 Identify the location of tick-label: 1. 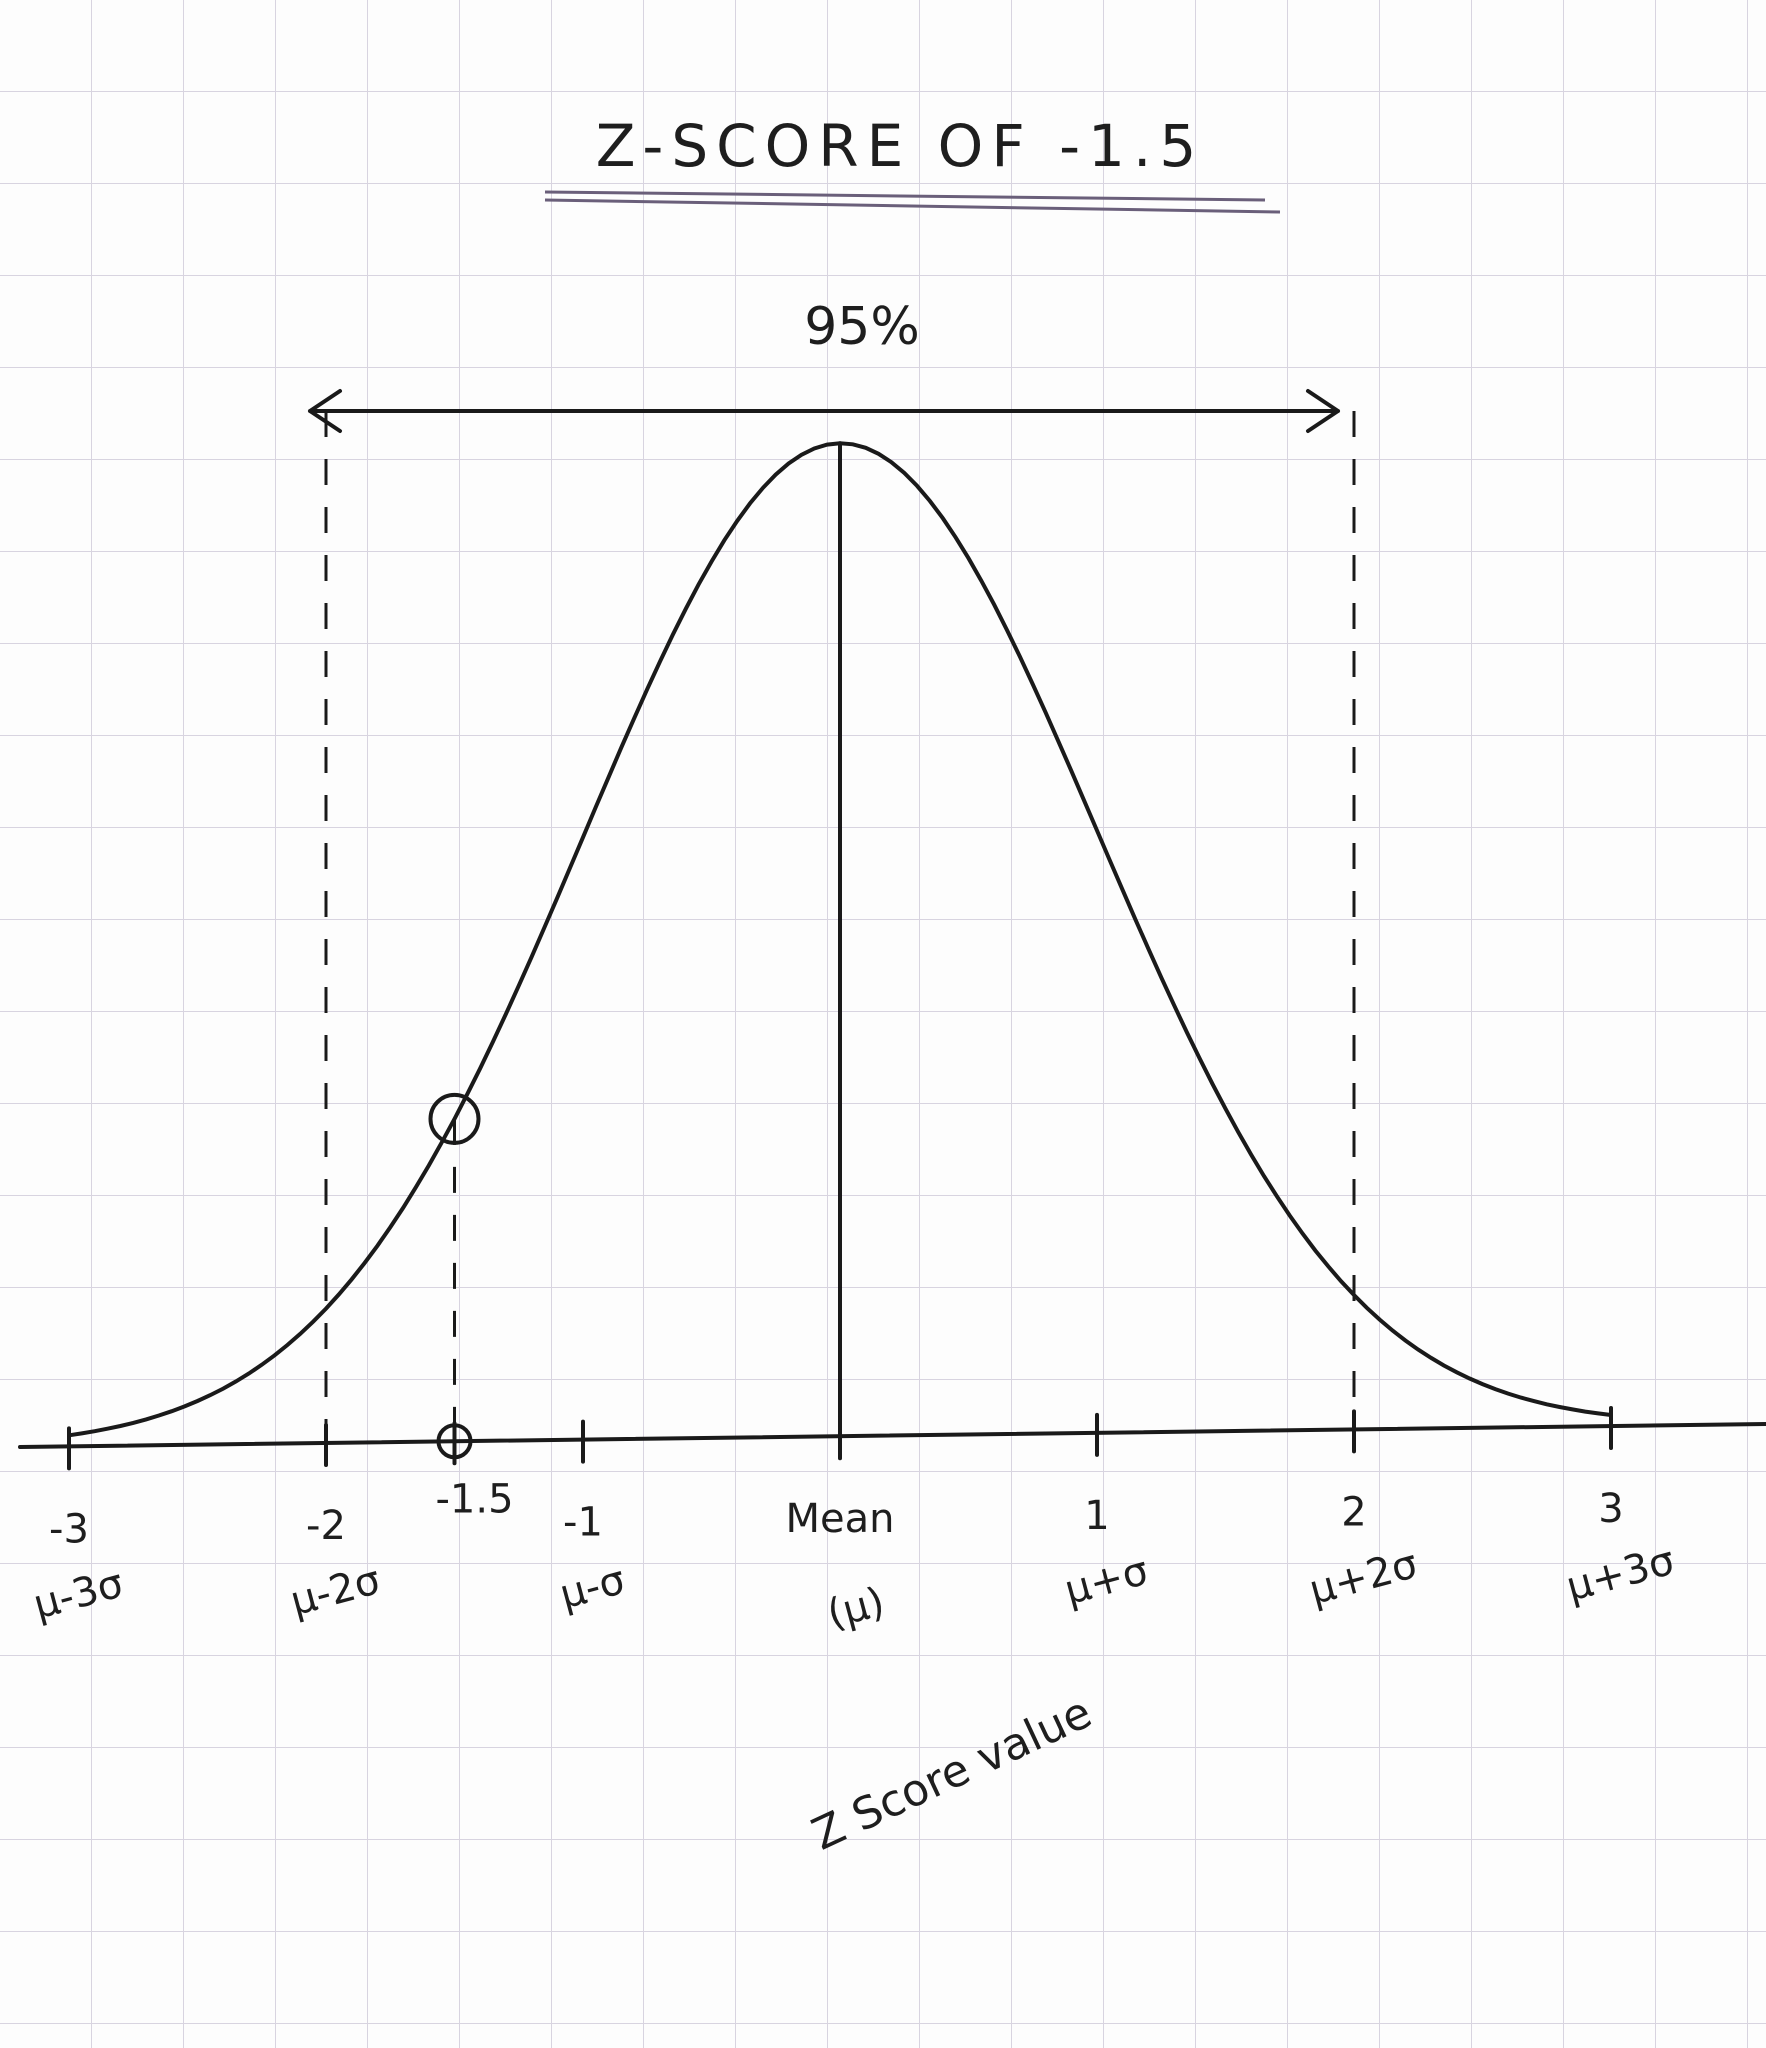
(1096, 1516).